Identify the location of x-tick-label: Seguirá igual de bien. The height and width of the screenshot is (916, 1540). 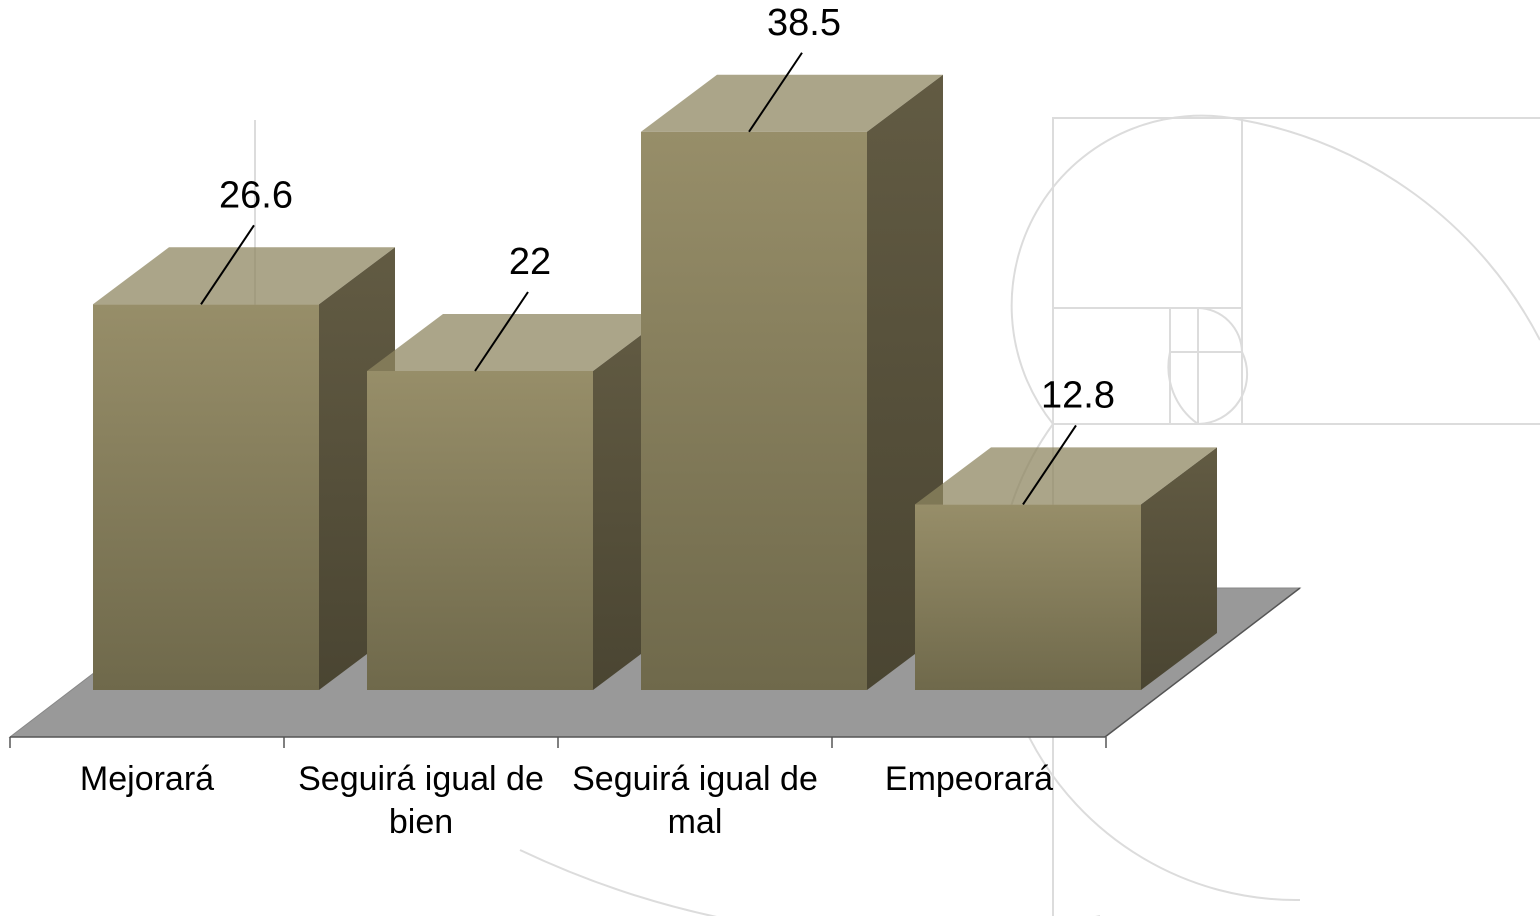
(421, 800).